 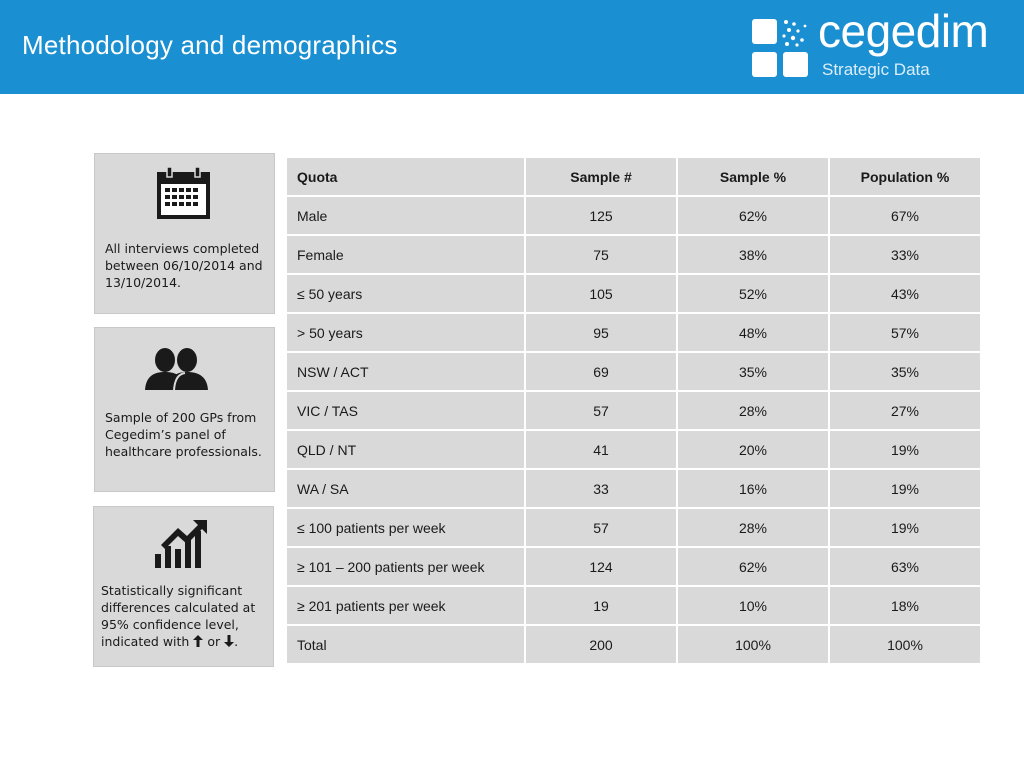 I want to click on cell-quota: ≥ 101 – 200 patients per week, so click(x=406, y=567).